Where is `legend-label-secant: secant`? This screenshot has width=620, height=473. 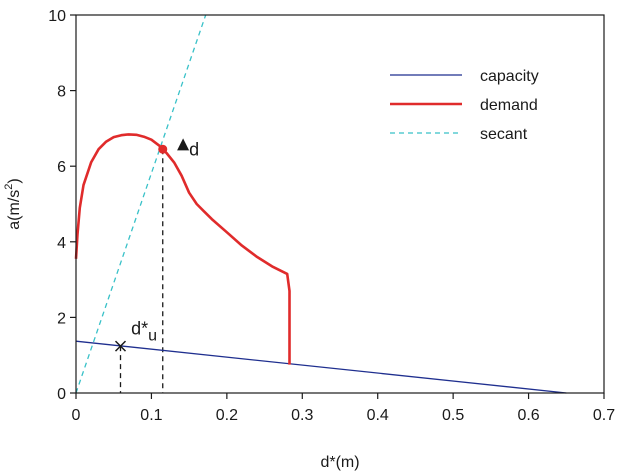
legend-label-secant: secant is located at coordinates (504, 134).